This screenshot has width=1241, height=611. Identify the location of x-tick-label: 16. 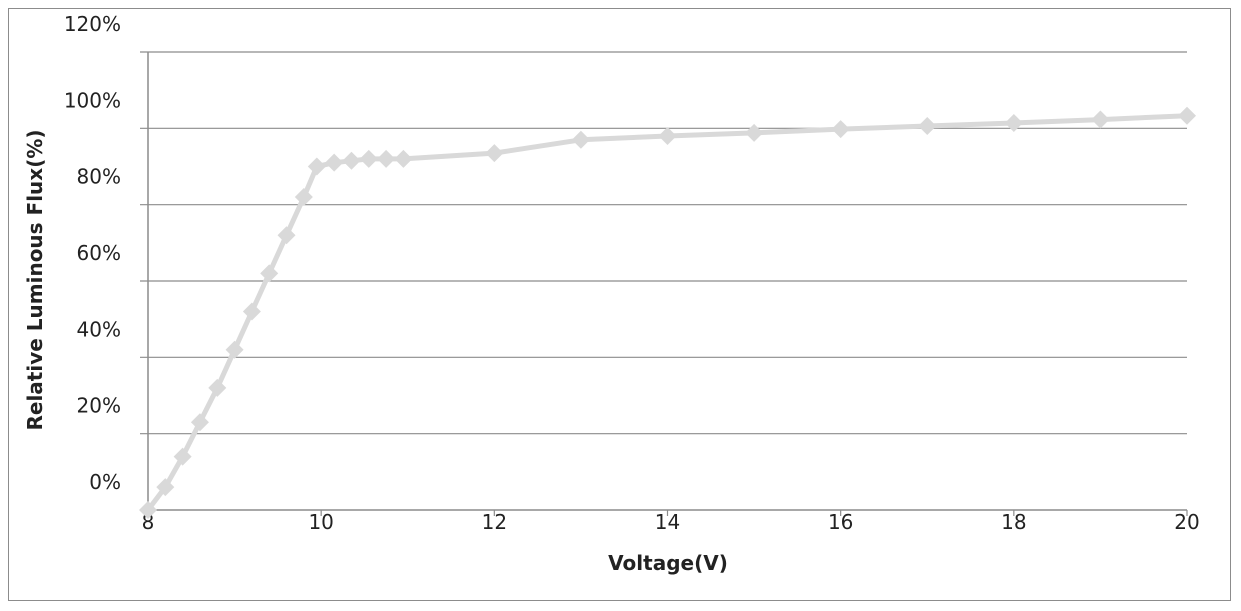
(840, 522).